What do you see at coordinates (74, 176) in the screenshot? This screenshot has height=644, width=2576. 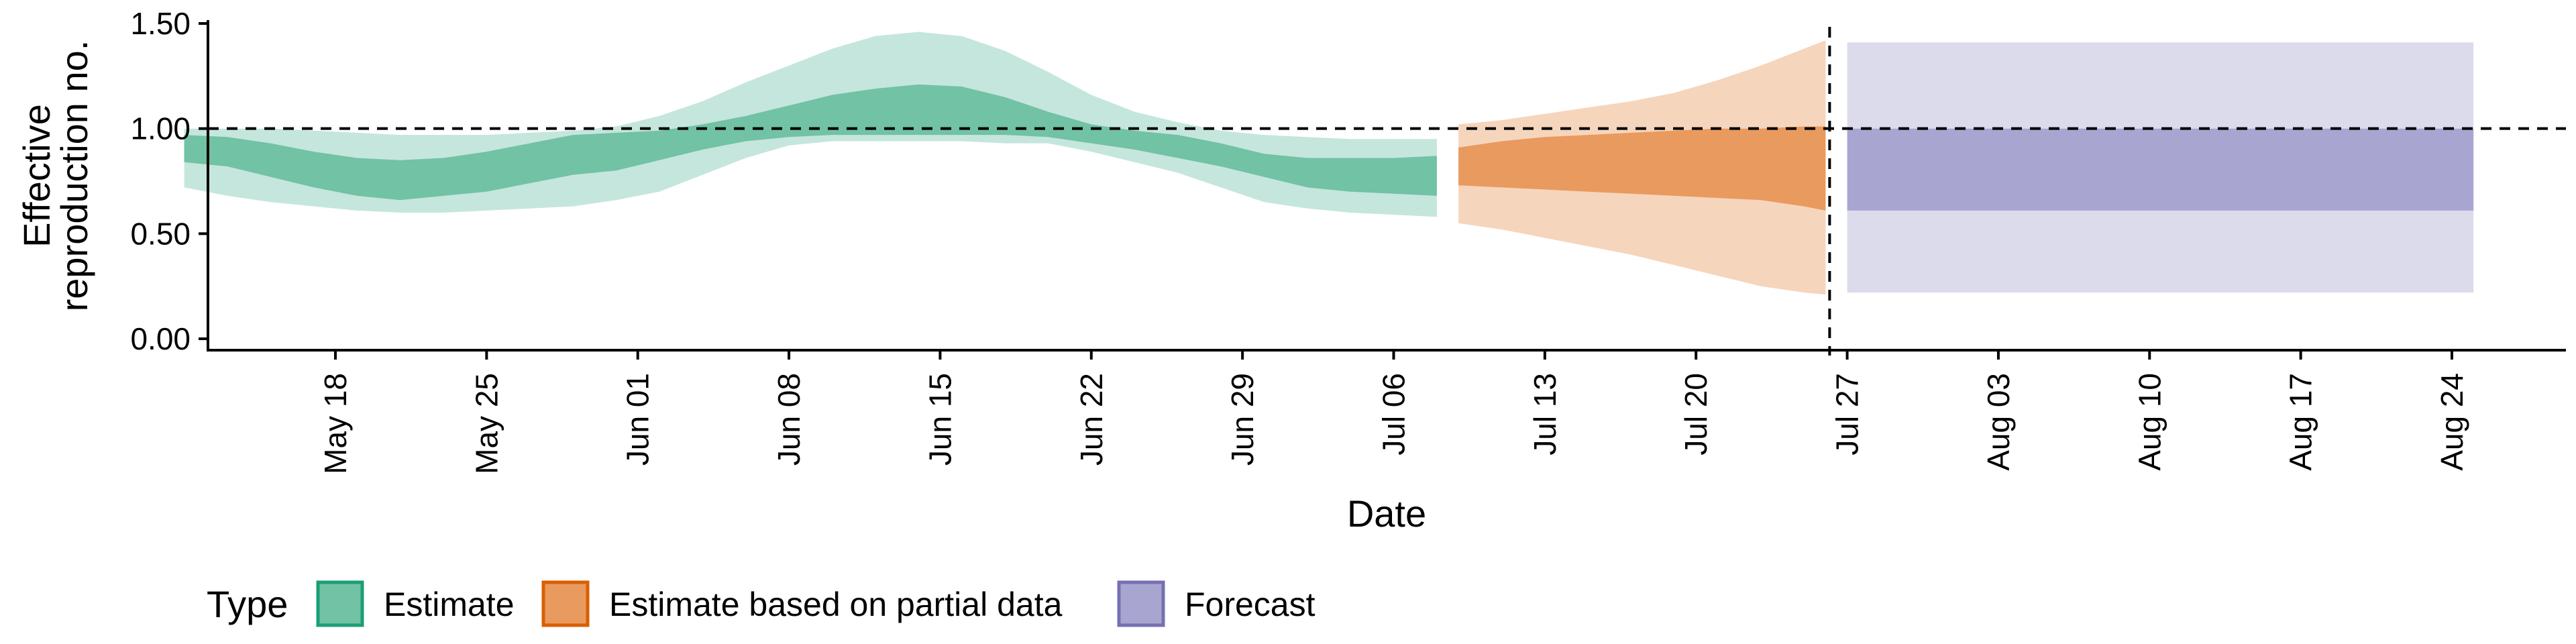 I see `y-axis-title-line: reproduction no.` at bounding box center [74, 176].